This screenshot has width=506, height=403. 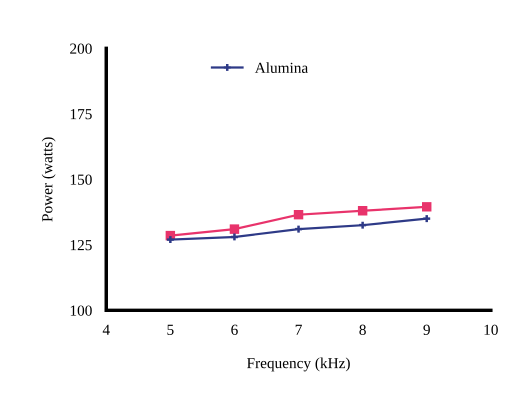 I want to click on x-tick-label: 5, so click(x=170, y=329).